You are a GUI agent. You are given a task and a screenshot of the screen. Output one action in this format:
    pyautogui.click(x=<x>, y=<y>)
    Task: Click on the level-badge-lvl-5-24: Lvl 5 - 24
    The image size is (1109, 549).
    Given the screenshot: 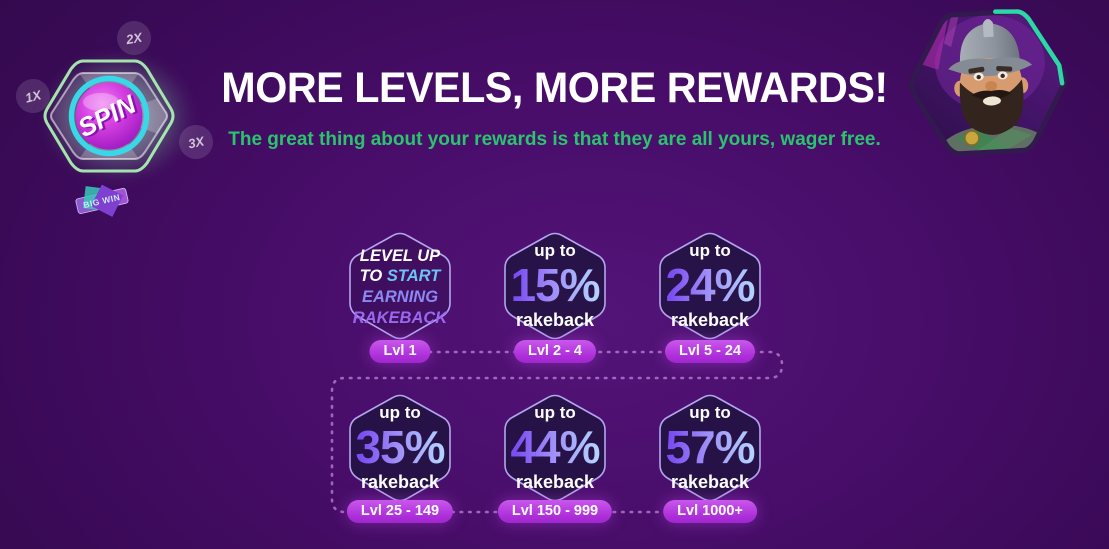 What is the action you would take?
    pyautogui.click(x=710, y=351)
    